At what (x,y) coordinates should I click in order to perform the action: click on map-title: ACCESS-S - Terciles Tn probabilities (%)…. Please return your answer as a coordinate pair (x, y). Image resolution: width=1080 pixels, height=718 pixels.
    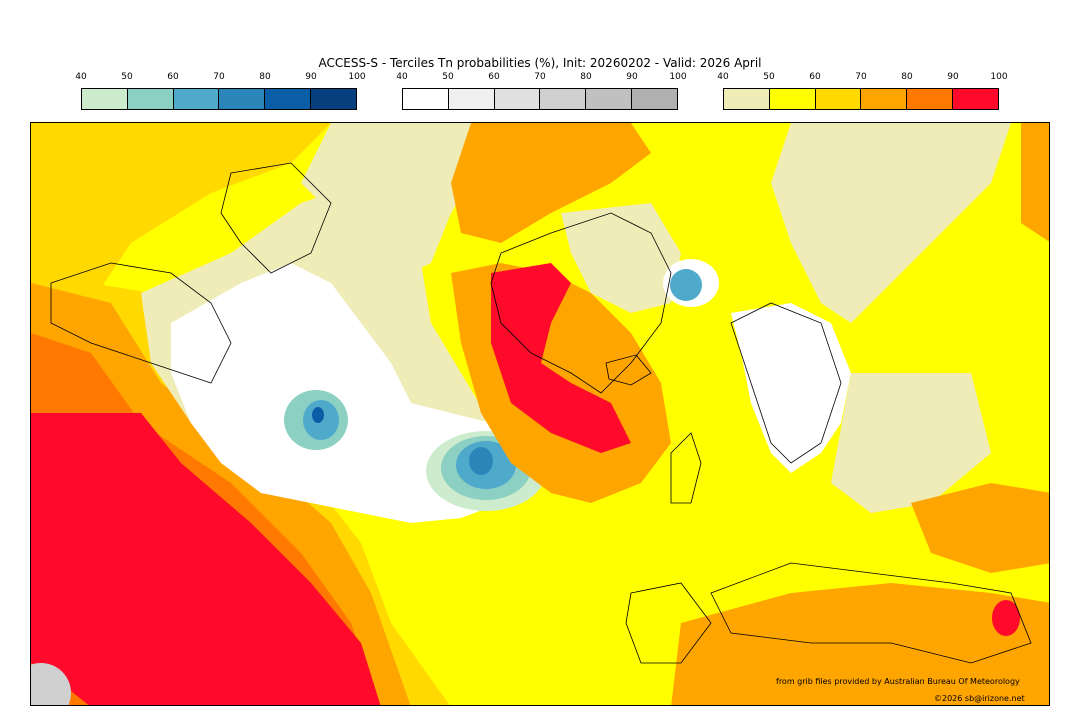
    Looking at the image, I should click on (540, 63).